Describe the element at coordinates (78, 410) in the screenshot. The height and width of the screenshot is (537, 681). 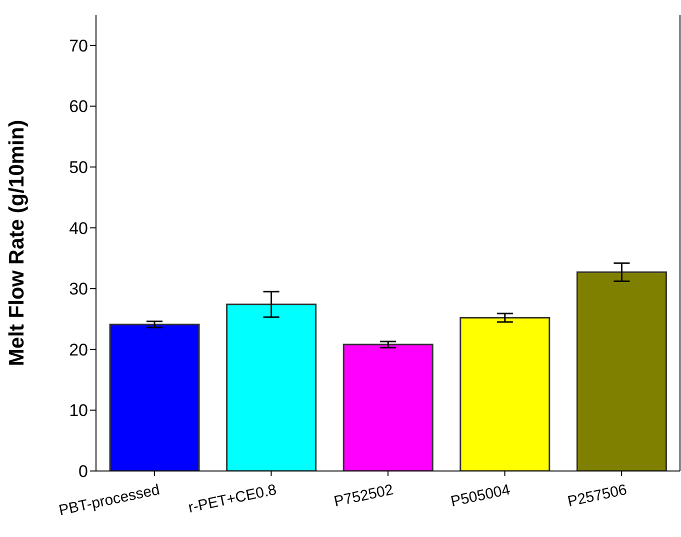
I see `y-tick-label: 10` at that location.